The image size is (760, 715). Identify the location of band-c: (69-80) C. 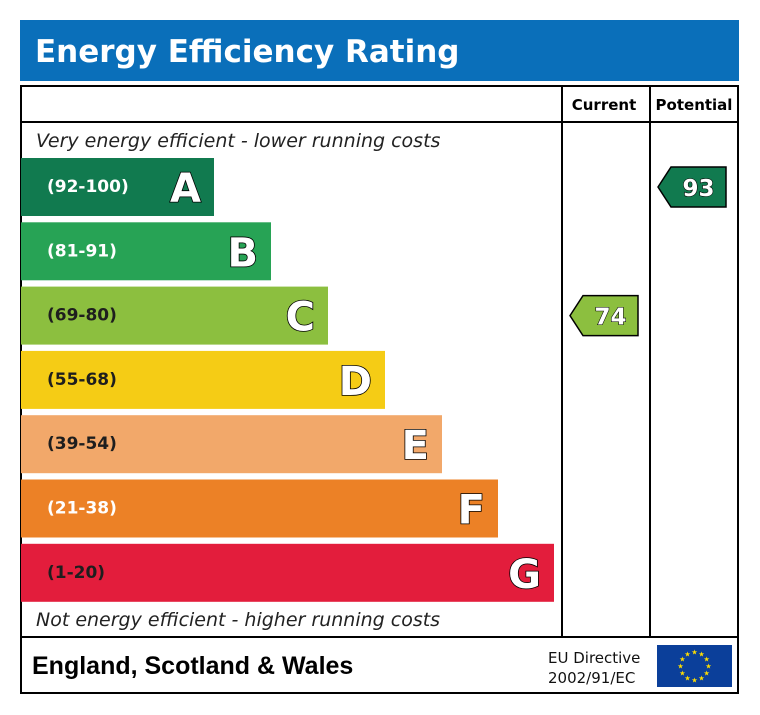
(174, 315).